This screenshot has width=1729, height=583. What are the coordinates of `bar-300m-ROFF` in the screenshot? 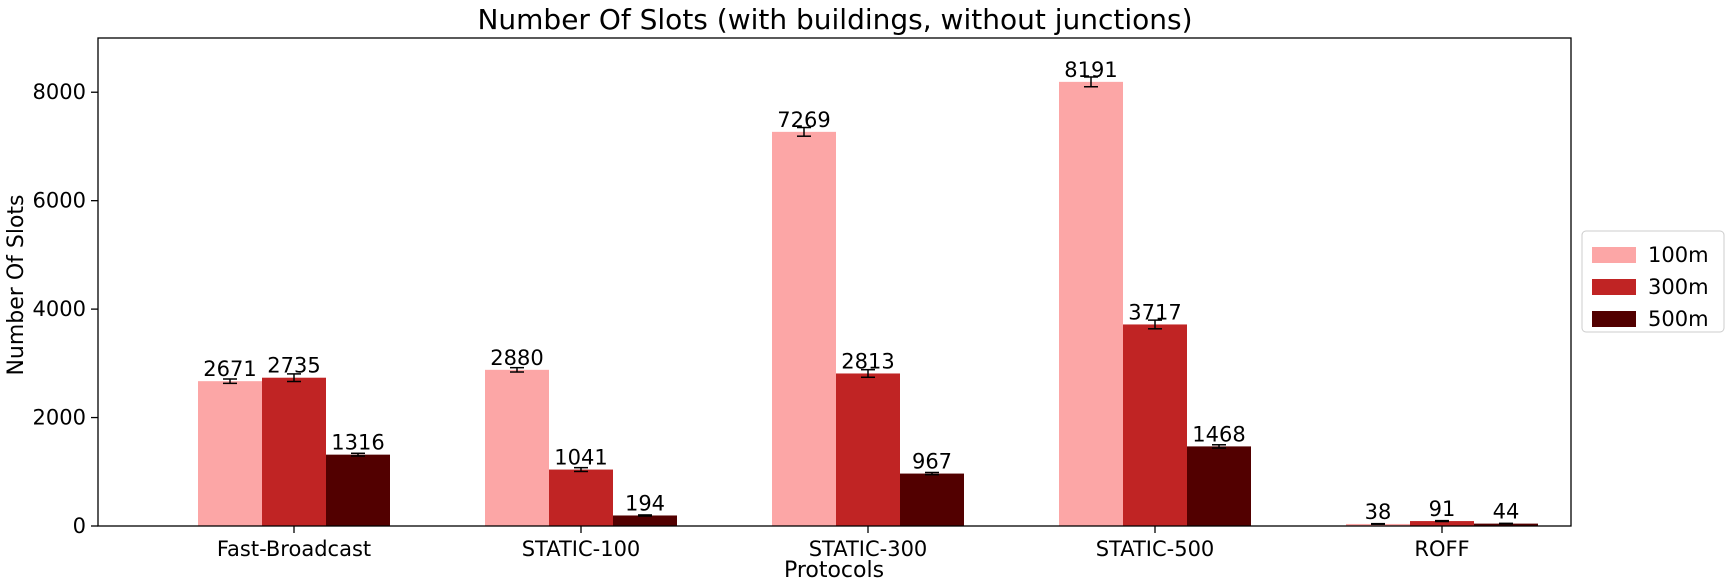 It's located at (1442, 523).